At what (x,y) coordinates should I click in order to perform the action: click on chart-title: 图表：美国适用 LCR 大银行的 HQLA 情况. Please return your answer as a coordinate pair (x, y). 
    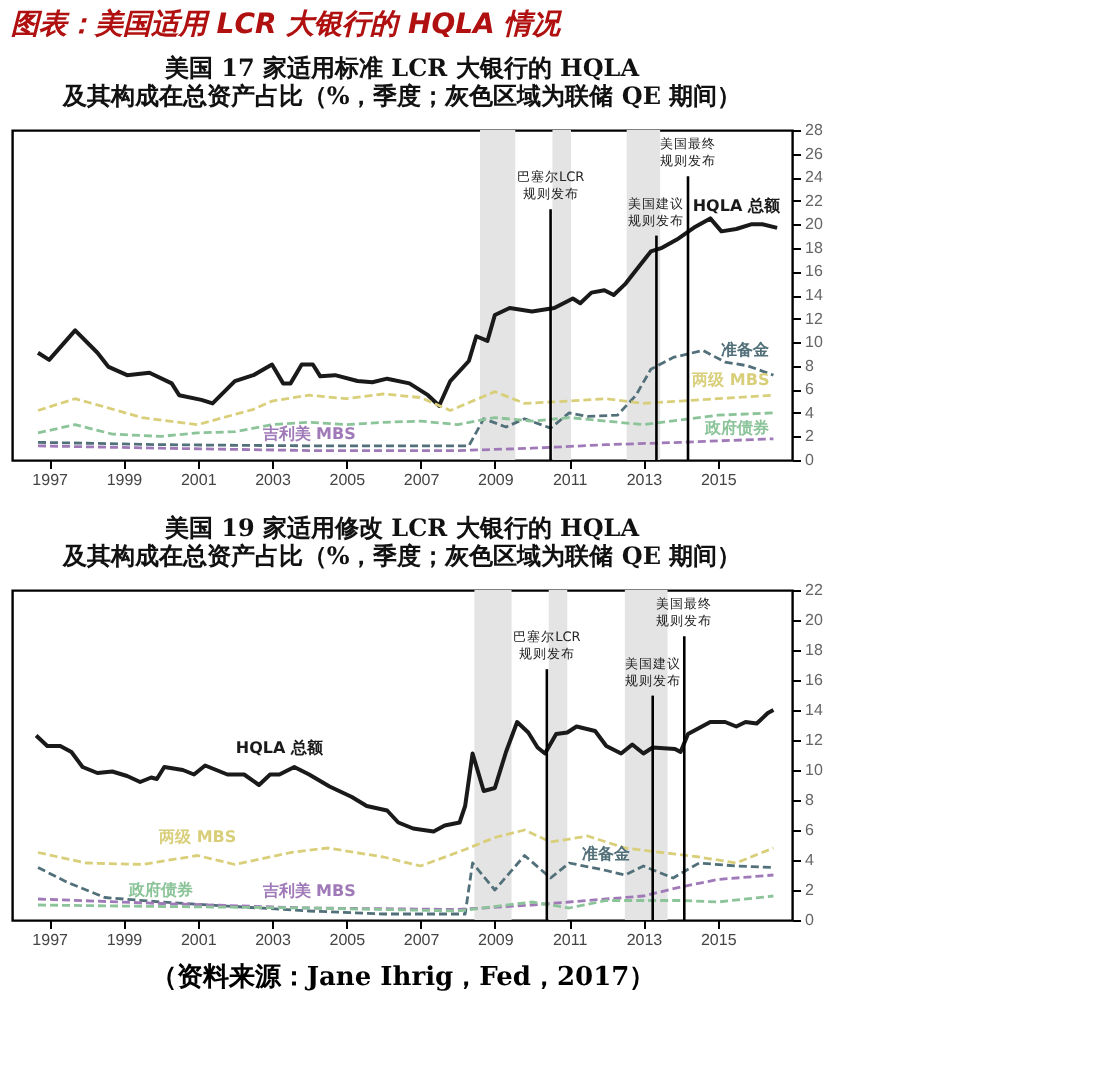
    Looking at the image, I should click on (287, 23).